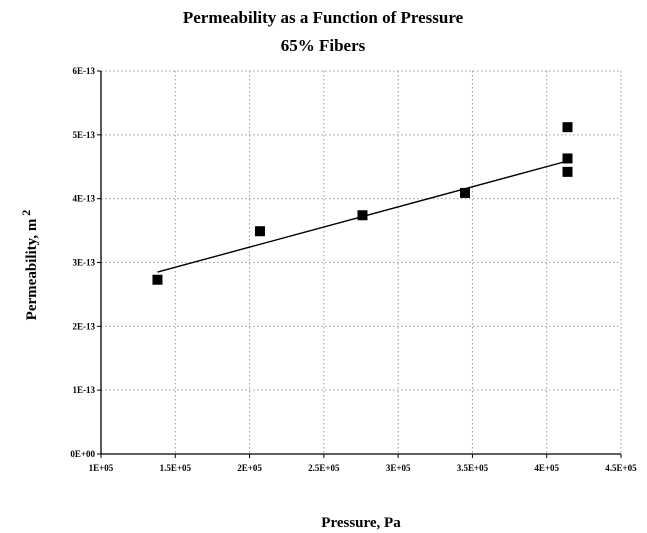  I want to click on x-tick-label: 2.5E+05, so click(324, 468).